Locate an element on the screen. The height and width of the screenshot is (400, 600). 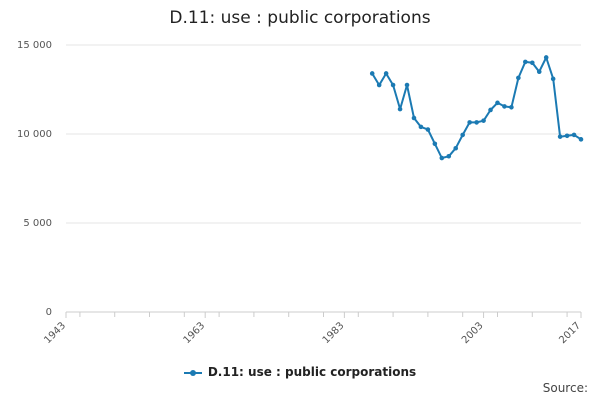
x-tick-label: 2003 is located at coordinates (473, 333).